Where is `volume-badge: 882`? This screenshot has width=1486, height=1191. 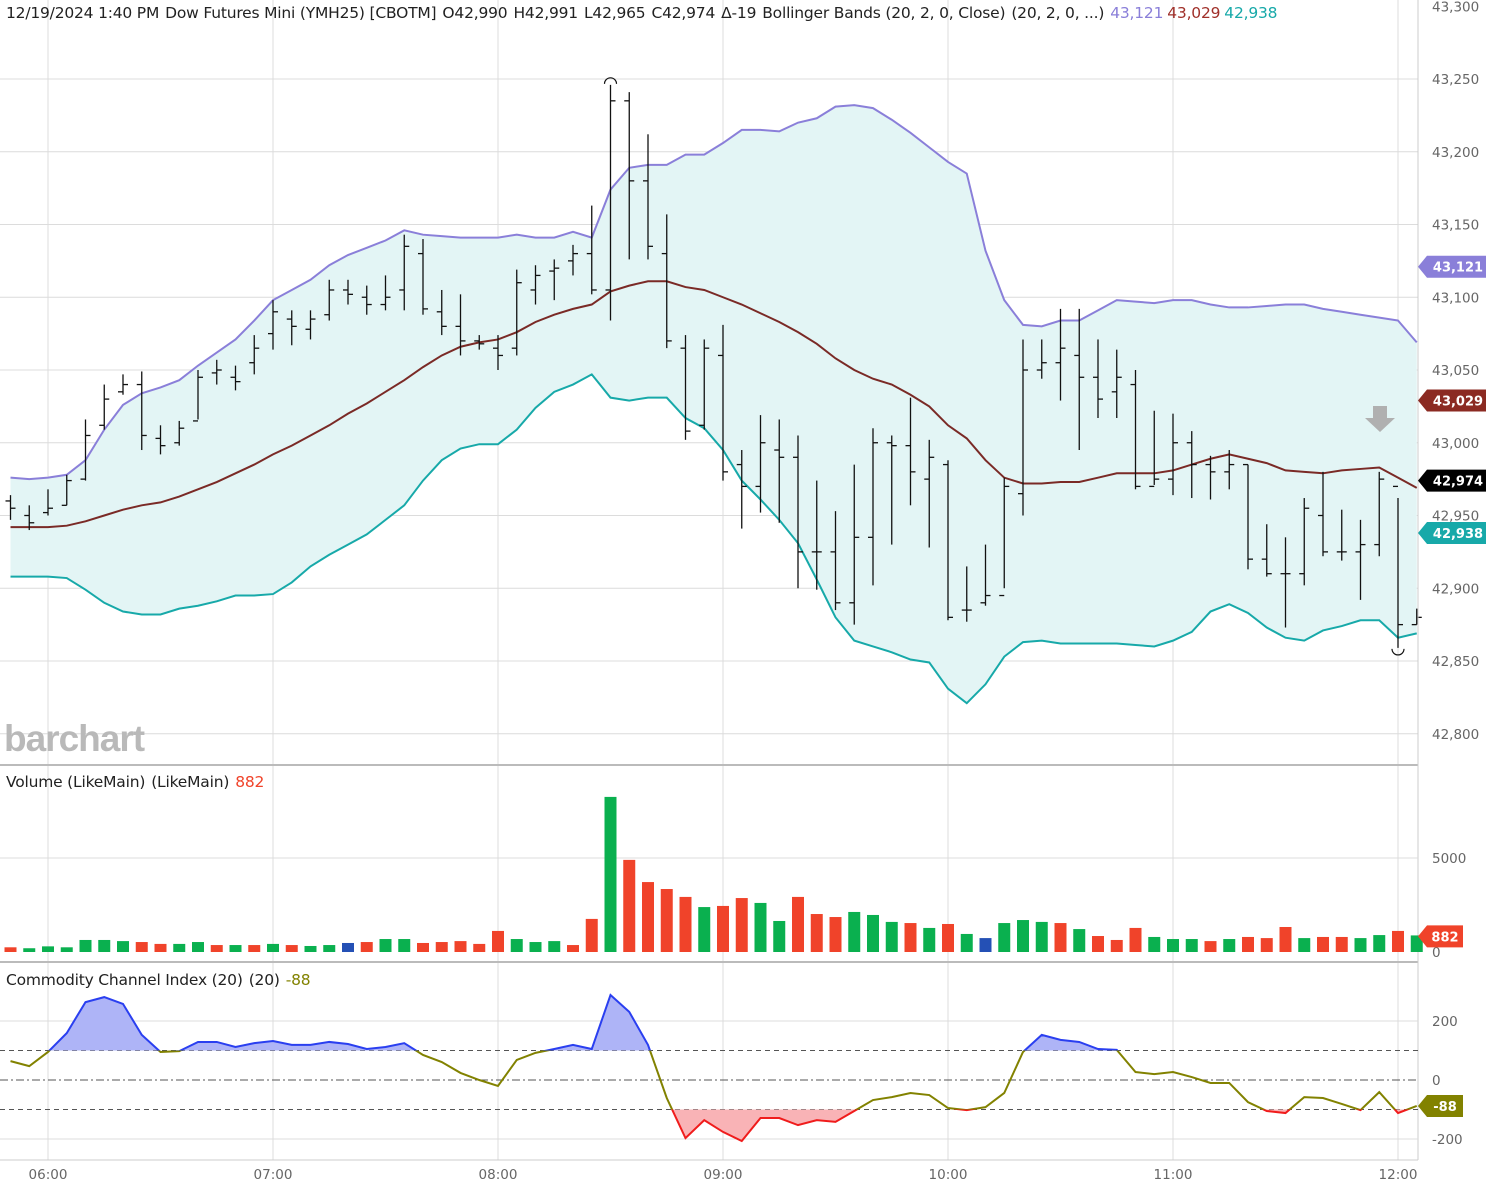 volume-badge: 882 is located at coordinates (1440, 936).